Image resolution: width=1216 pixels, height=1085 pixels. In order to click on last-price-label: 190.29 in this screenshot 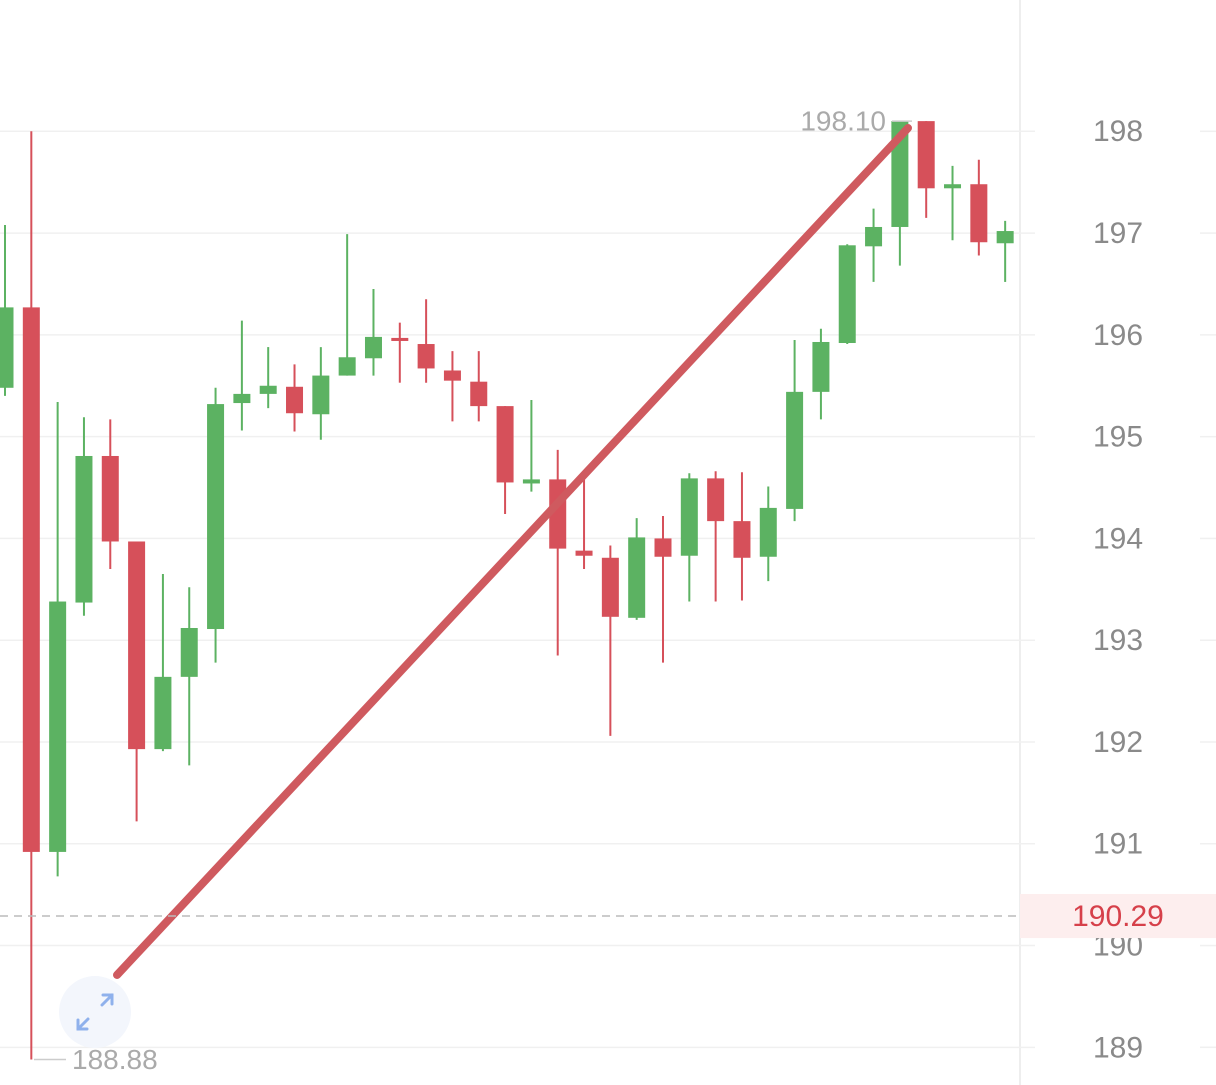, I will do `click(1118, 916)`.